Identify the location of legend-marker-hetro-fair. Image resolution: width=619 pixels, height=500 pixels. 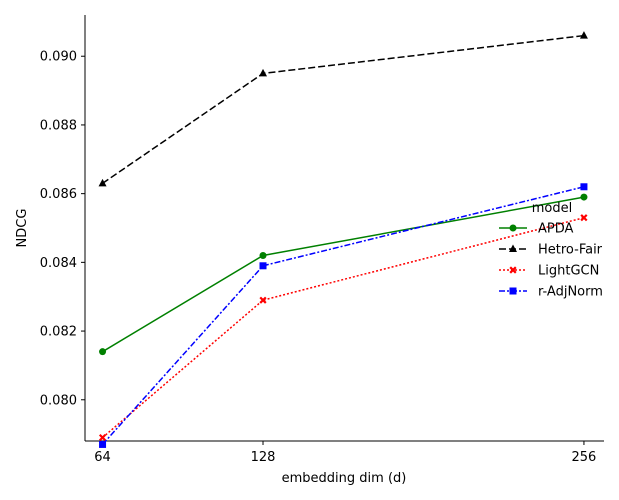
(513, 248).